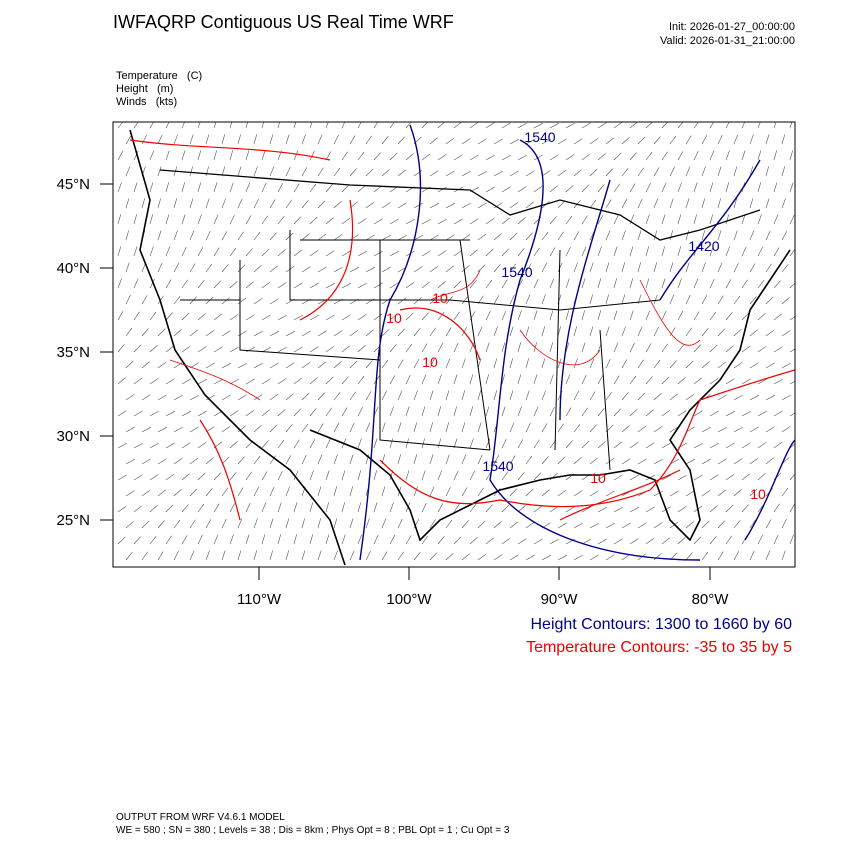 The height and width of the screenshot is (850, 850). Describe the element at coordinates (73, 520) in the screenshot. I see `lat-label: 25°N` at that location.